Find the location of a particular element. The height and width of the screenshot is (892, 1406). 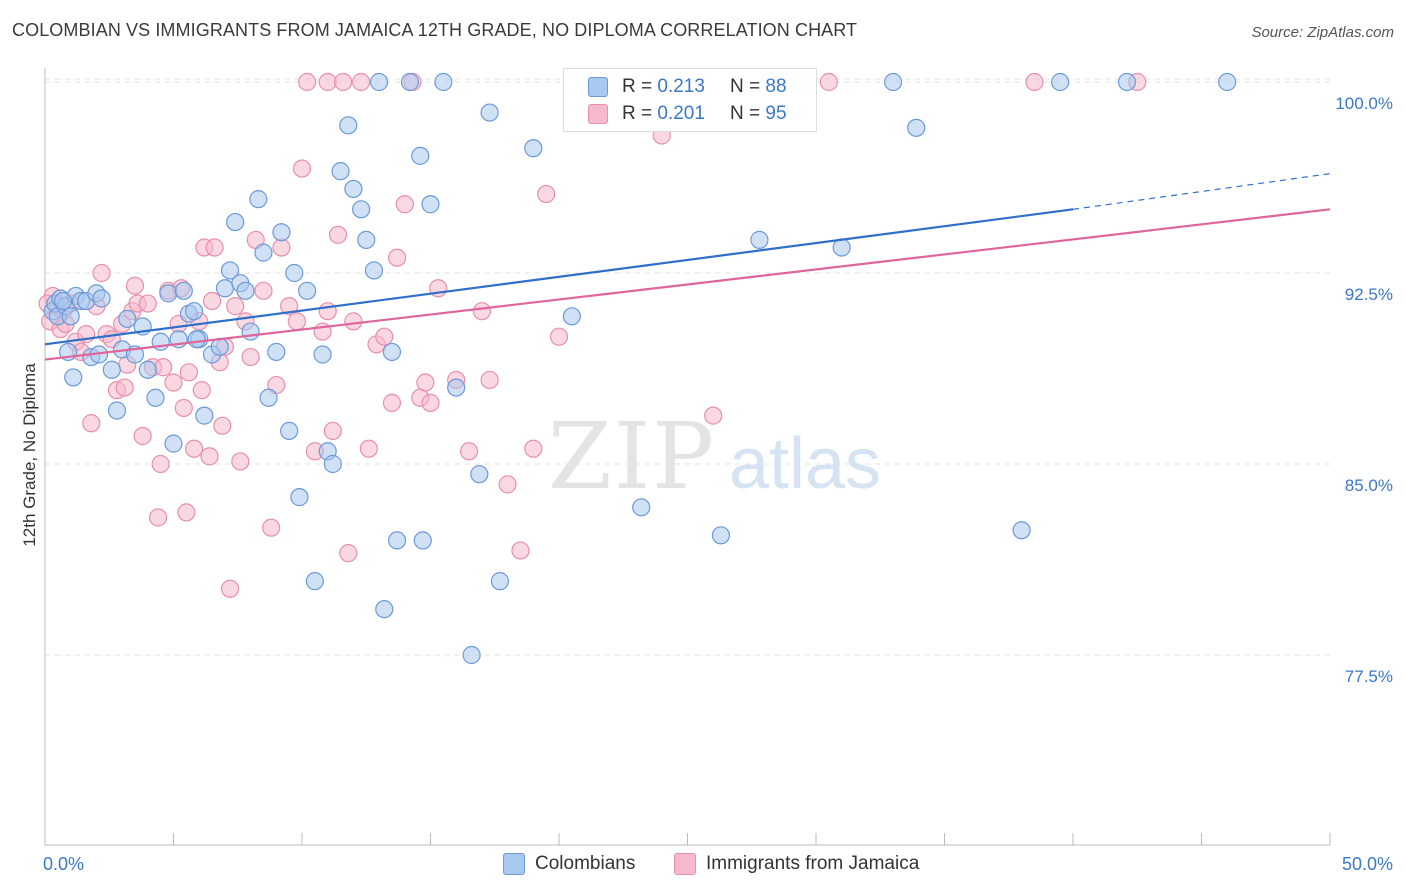

legend-jamaica: Immigrants from Jamaica is located at coordinates (796, 864).